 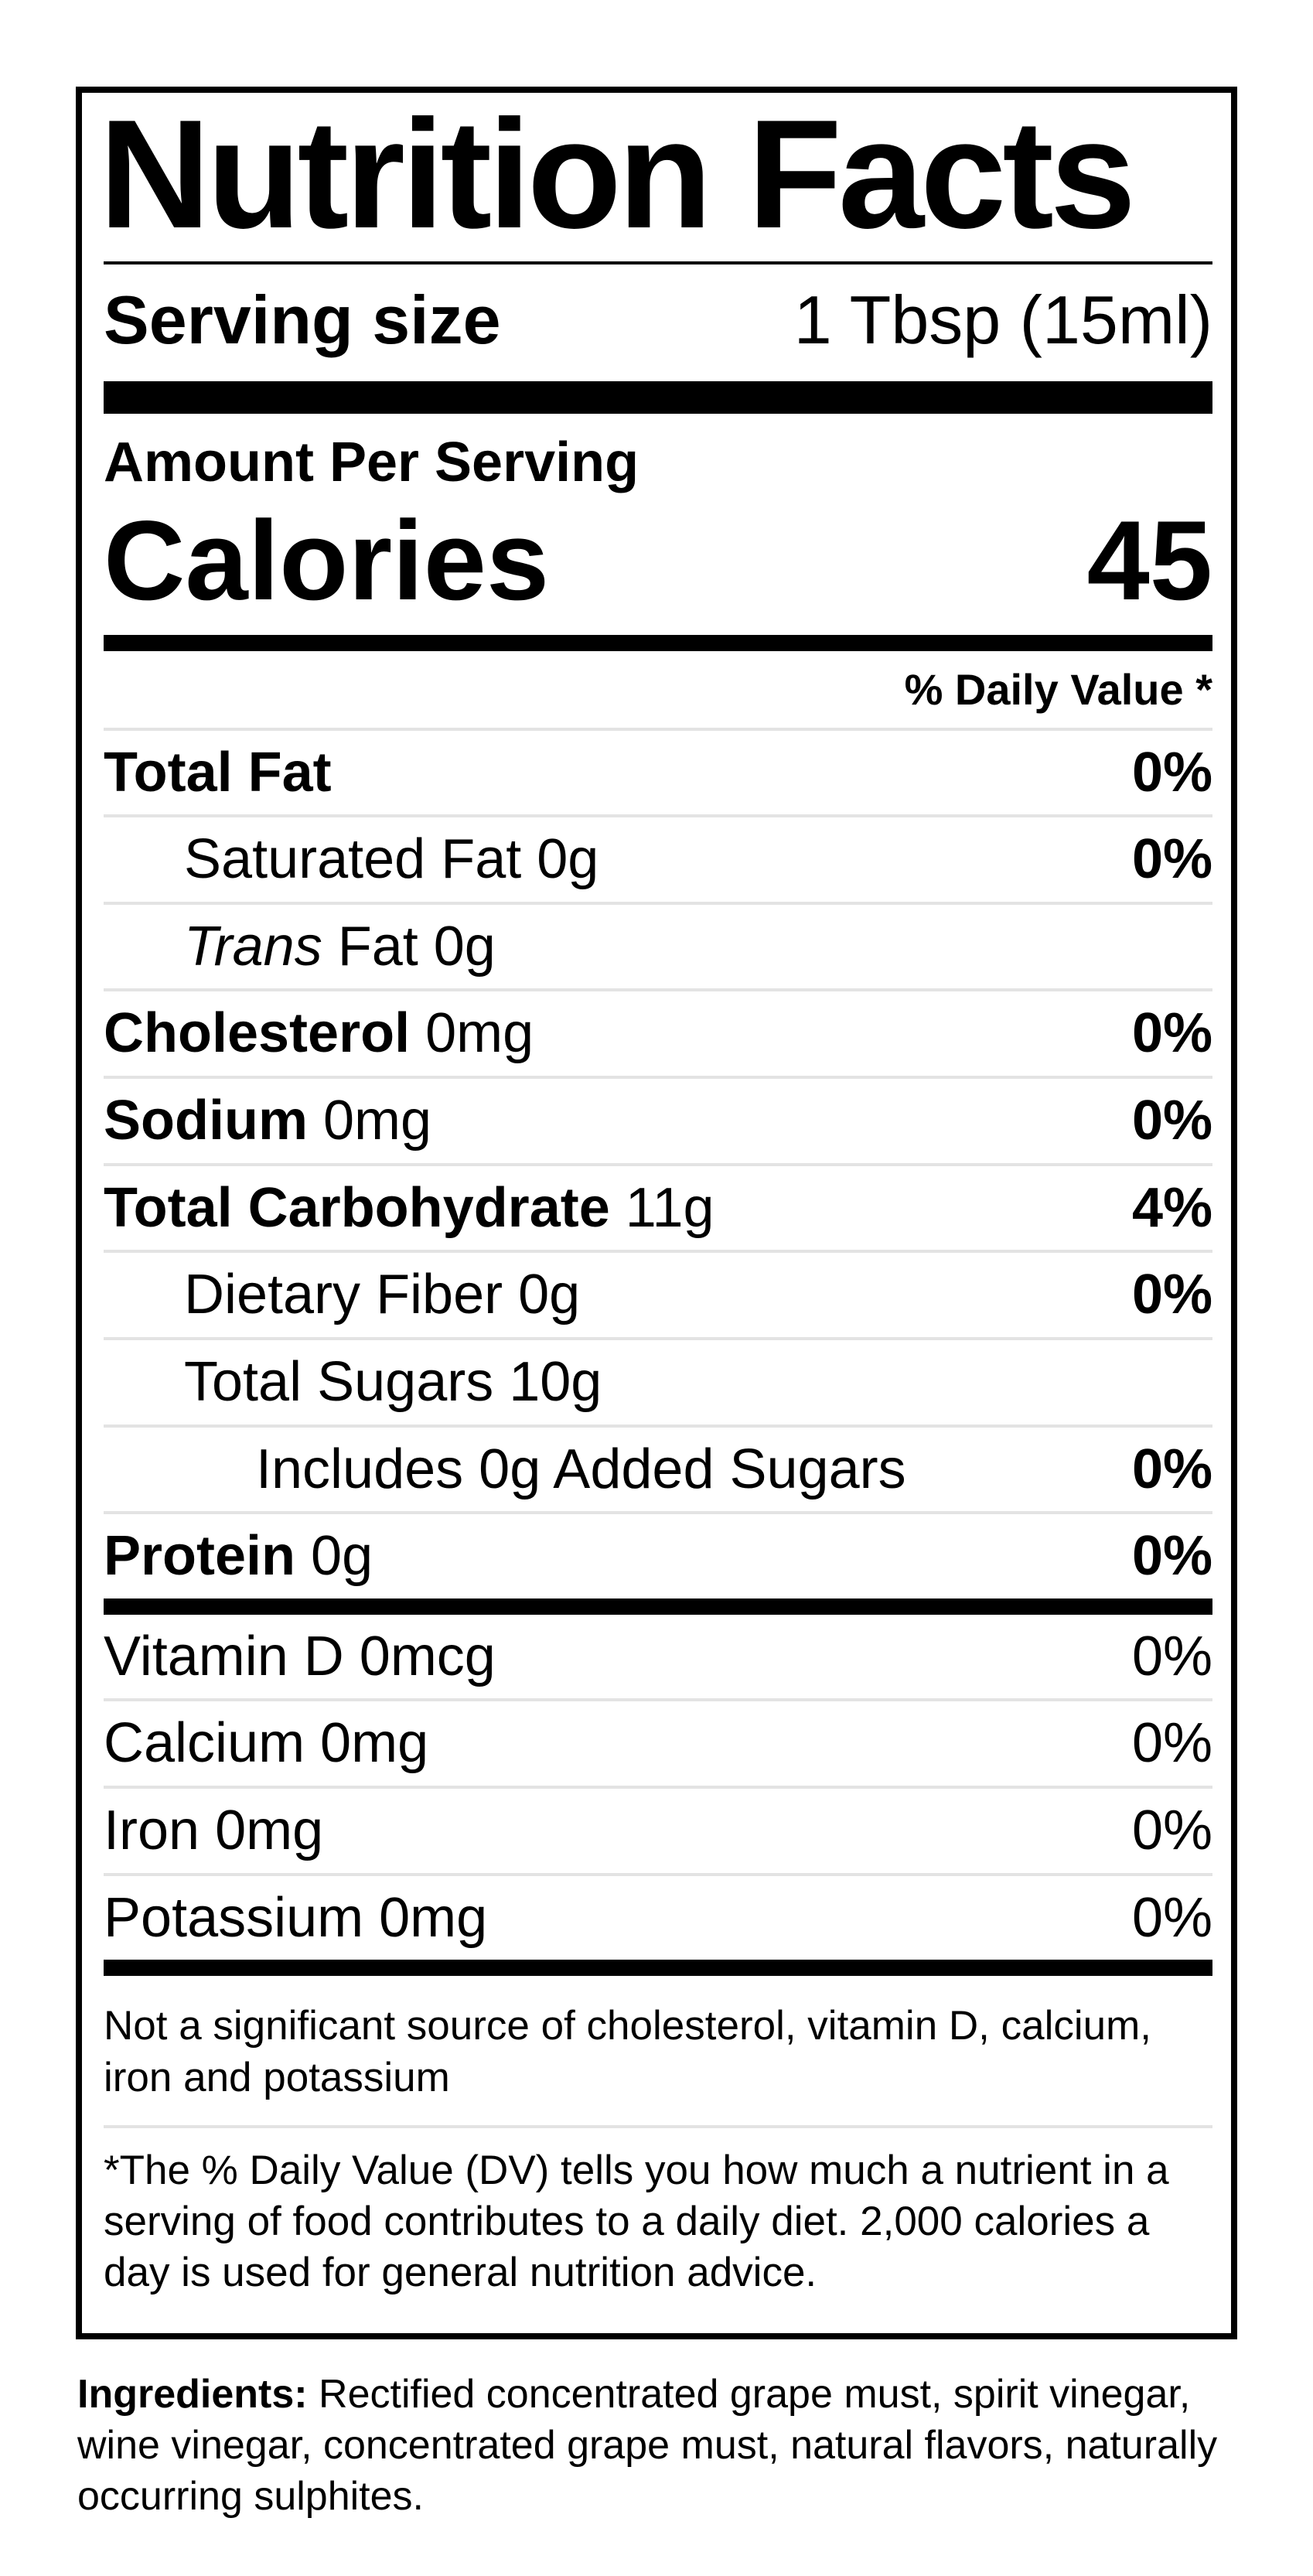 What do you see at coordinates (1171, 1207) in the screenshot?
I see `nutrient-dv: 4%` at bounding box center [1171, 1207].